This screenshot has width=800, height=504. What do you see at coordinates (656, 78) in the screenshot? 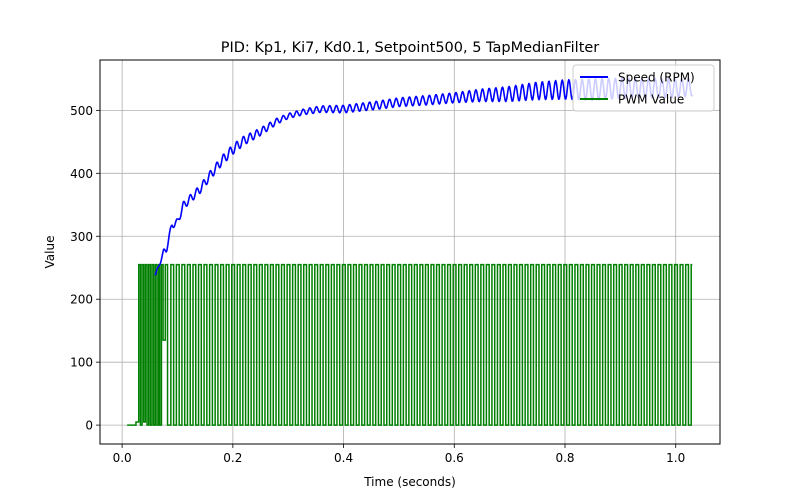
I see `legend-label-speed: Speed (RPM)` at bounding box center [656, 78].